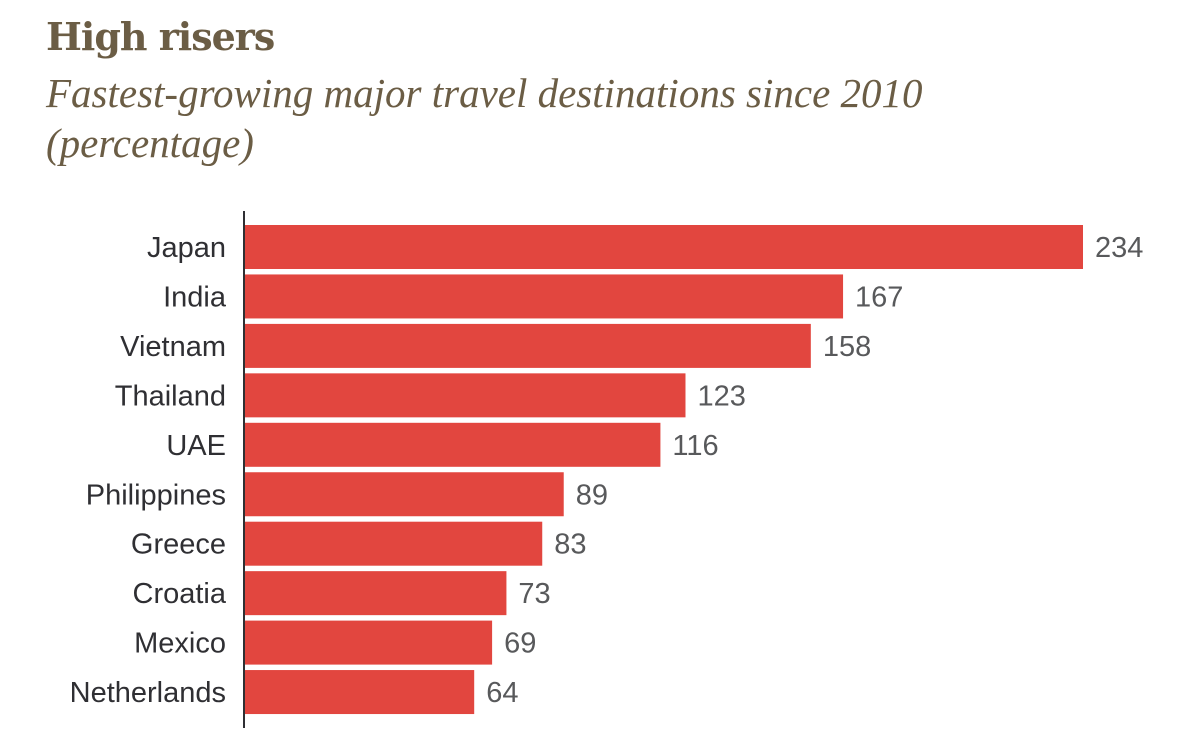 This screenshot has width=1184, height=756. I want to click on category-label: UAE, so click(196, 446).